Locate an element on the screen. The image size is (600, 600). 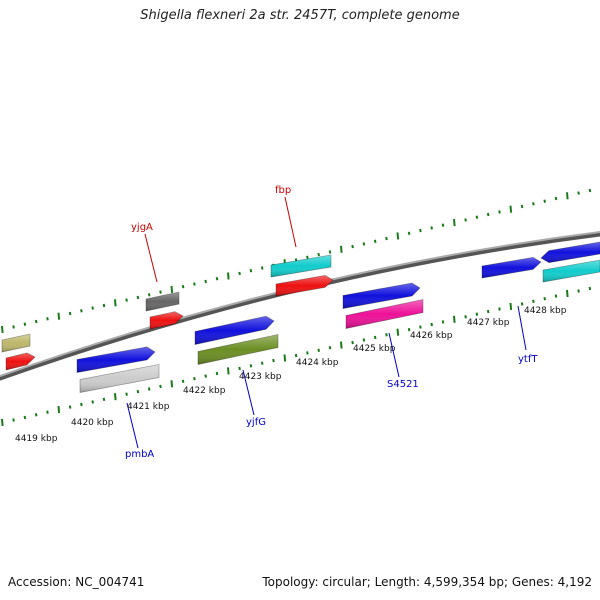
scale-label: 4425 kbp is located at coordinates (374, 349).